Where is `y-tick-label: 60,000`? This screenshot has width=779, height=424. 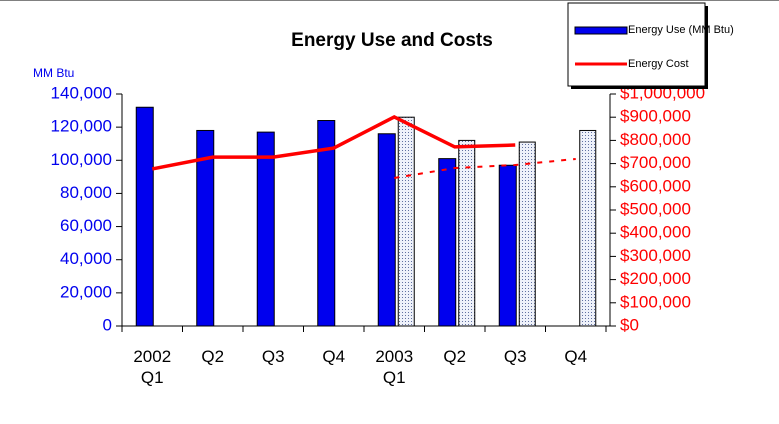 y-tick-label: 60,000 is located at coordinates (86, 225).